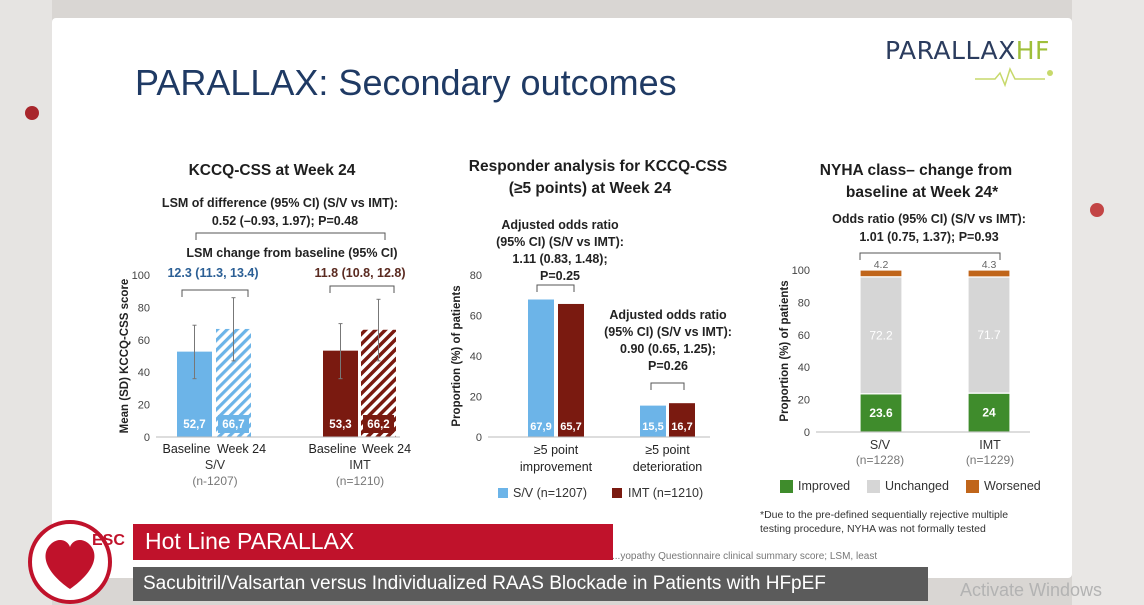  Describe the element at coordinates (215, 481) in the screenshot. I see `panel1-group1-n: (n-1207)` at that location.